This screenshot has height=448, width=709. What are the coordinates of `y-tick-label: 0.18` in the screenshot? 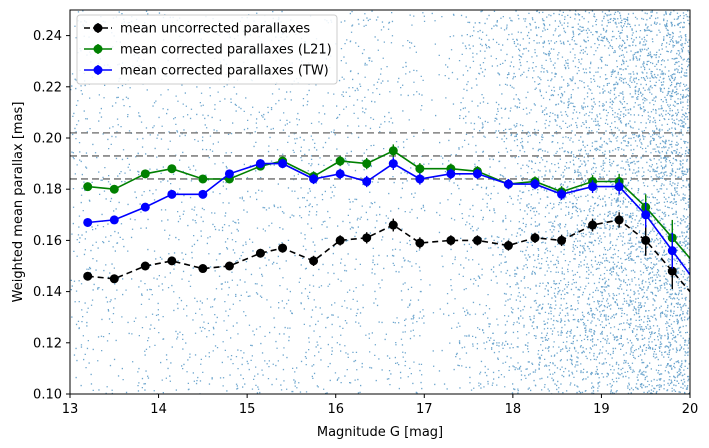 It's located at (47, 190).